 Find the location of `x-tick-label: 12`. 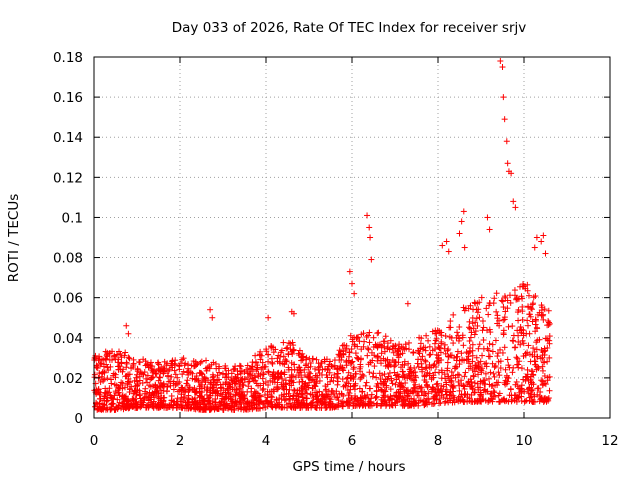

x-tick-label: 12 is located at coordinates (609, 441).